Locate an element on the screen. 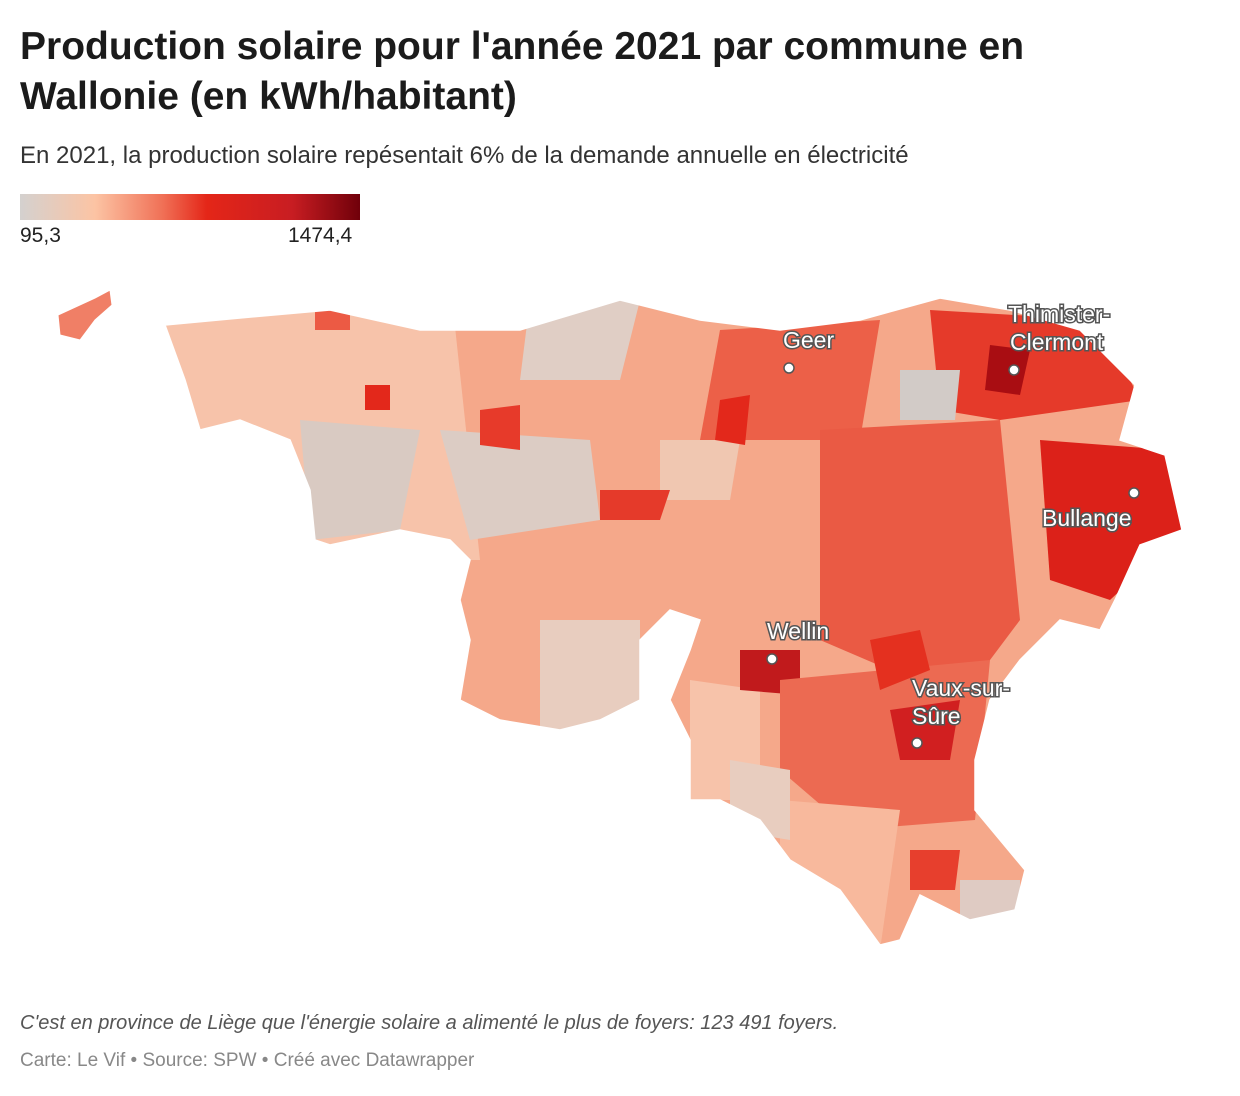 This screenshot has width=1240, height=1096. marker-label-line2: Sûre is located at coordinates (936, 716).